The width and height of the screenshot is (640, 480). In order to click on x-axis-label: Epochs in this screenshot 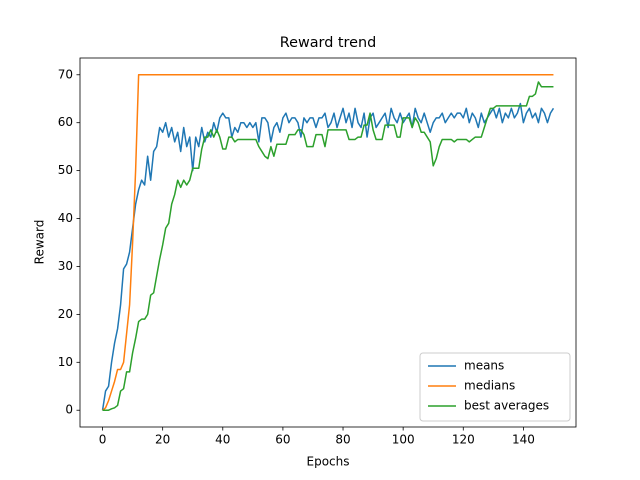, I will do `click(328, 462)`.